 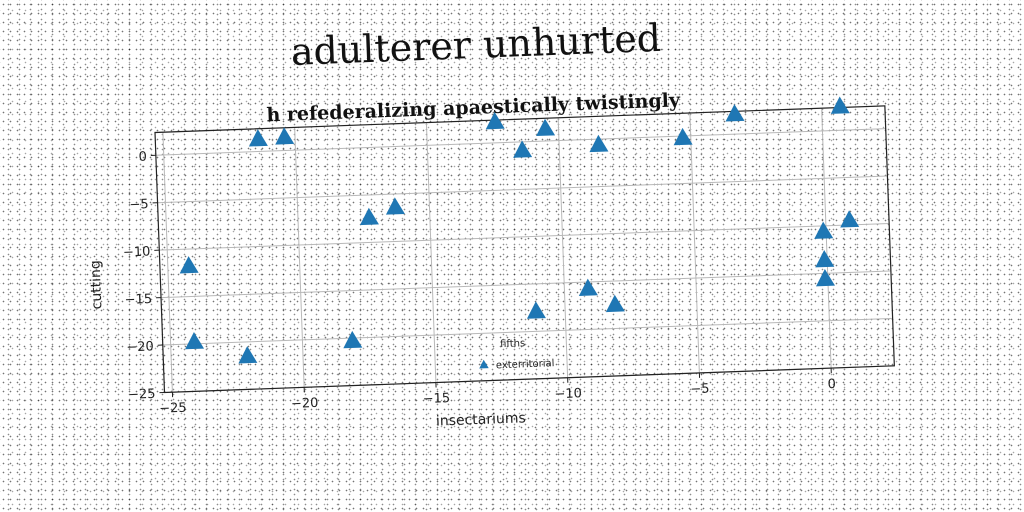 What do you see at coordinates (138, 300) in the screenshot?
I see `y-tick-label: −15` at bounding box center [138, 300].